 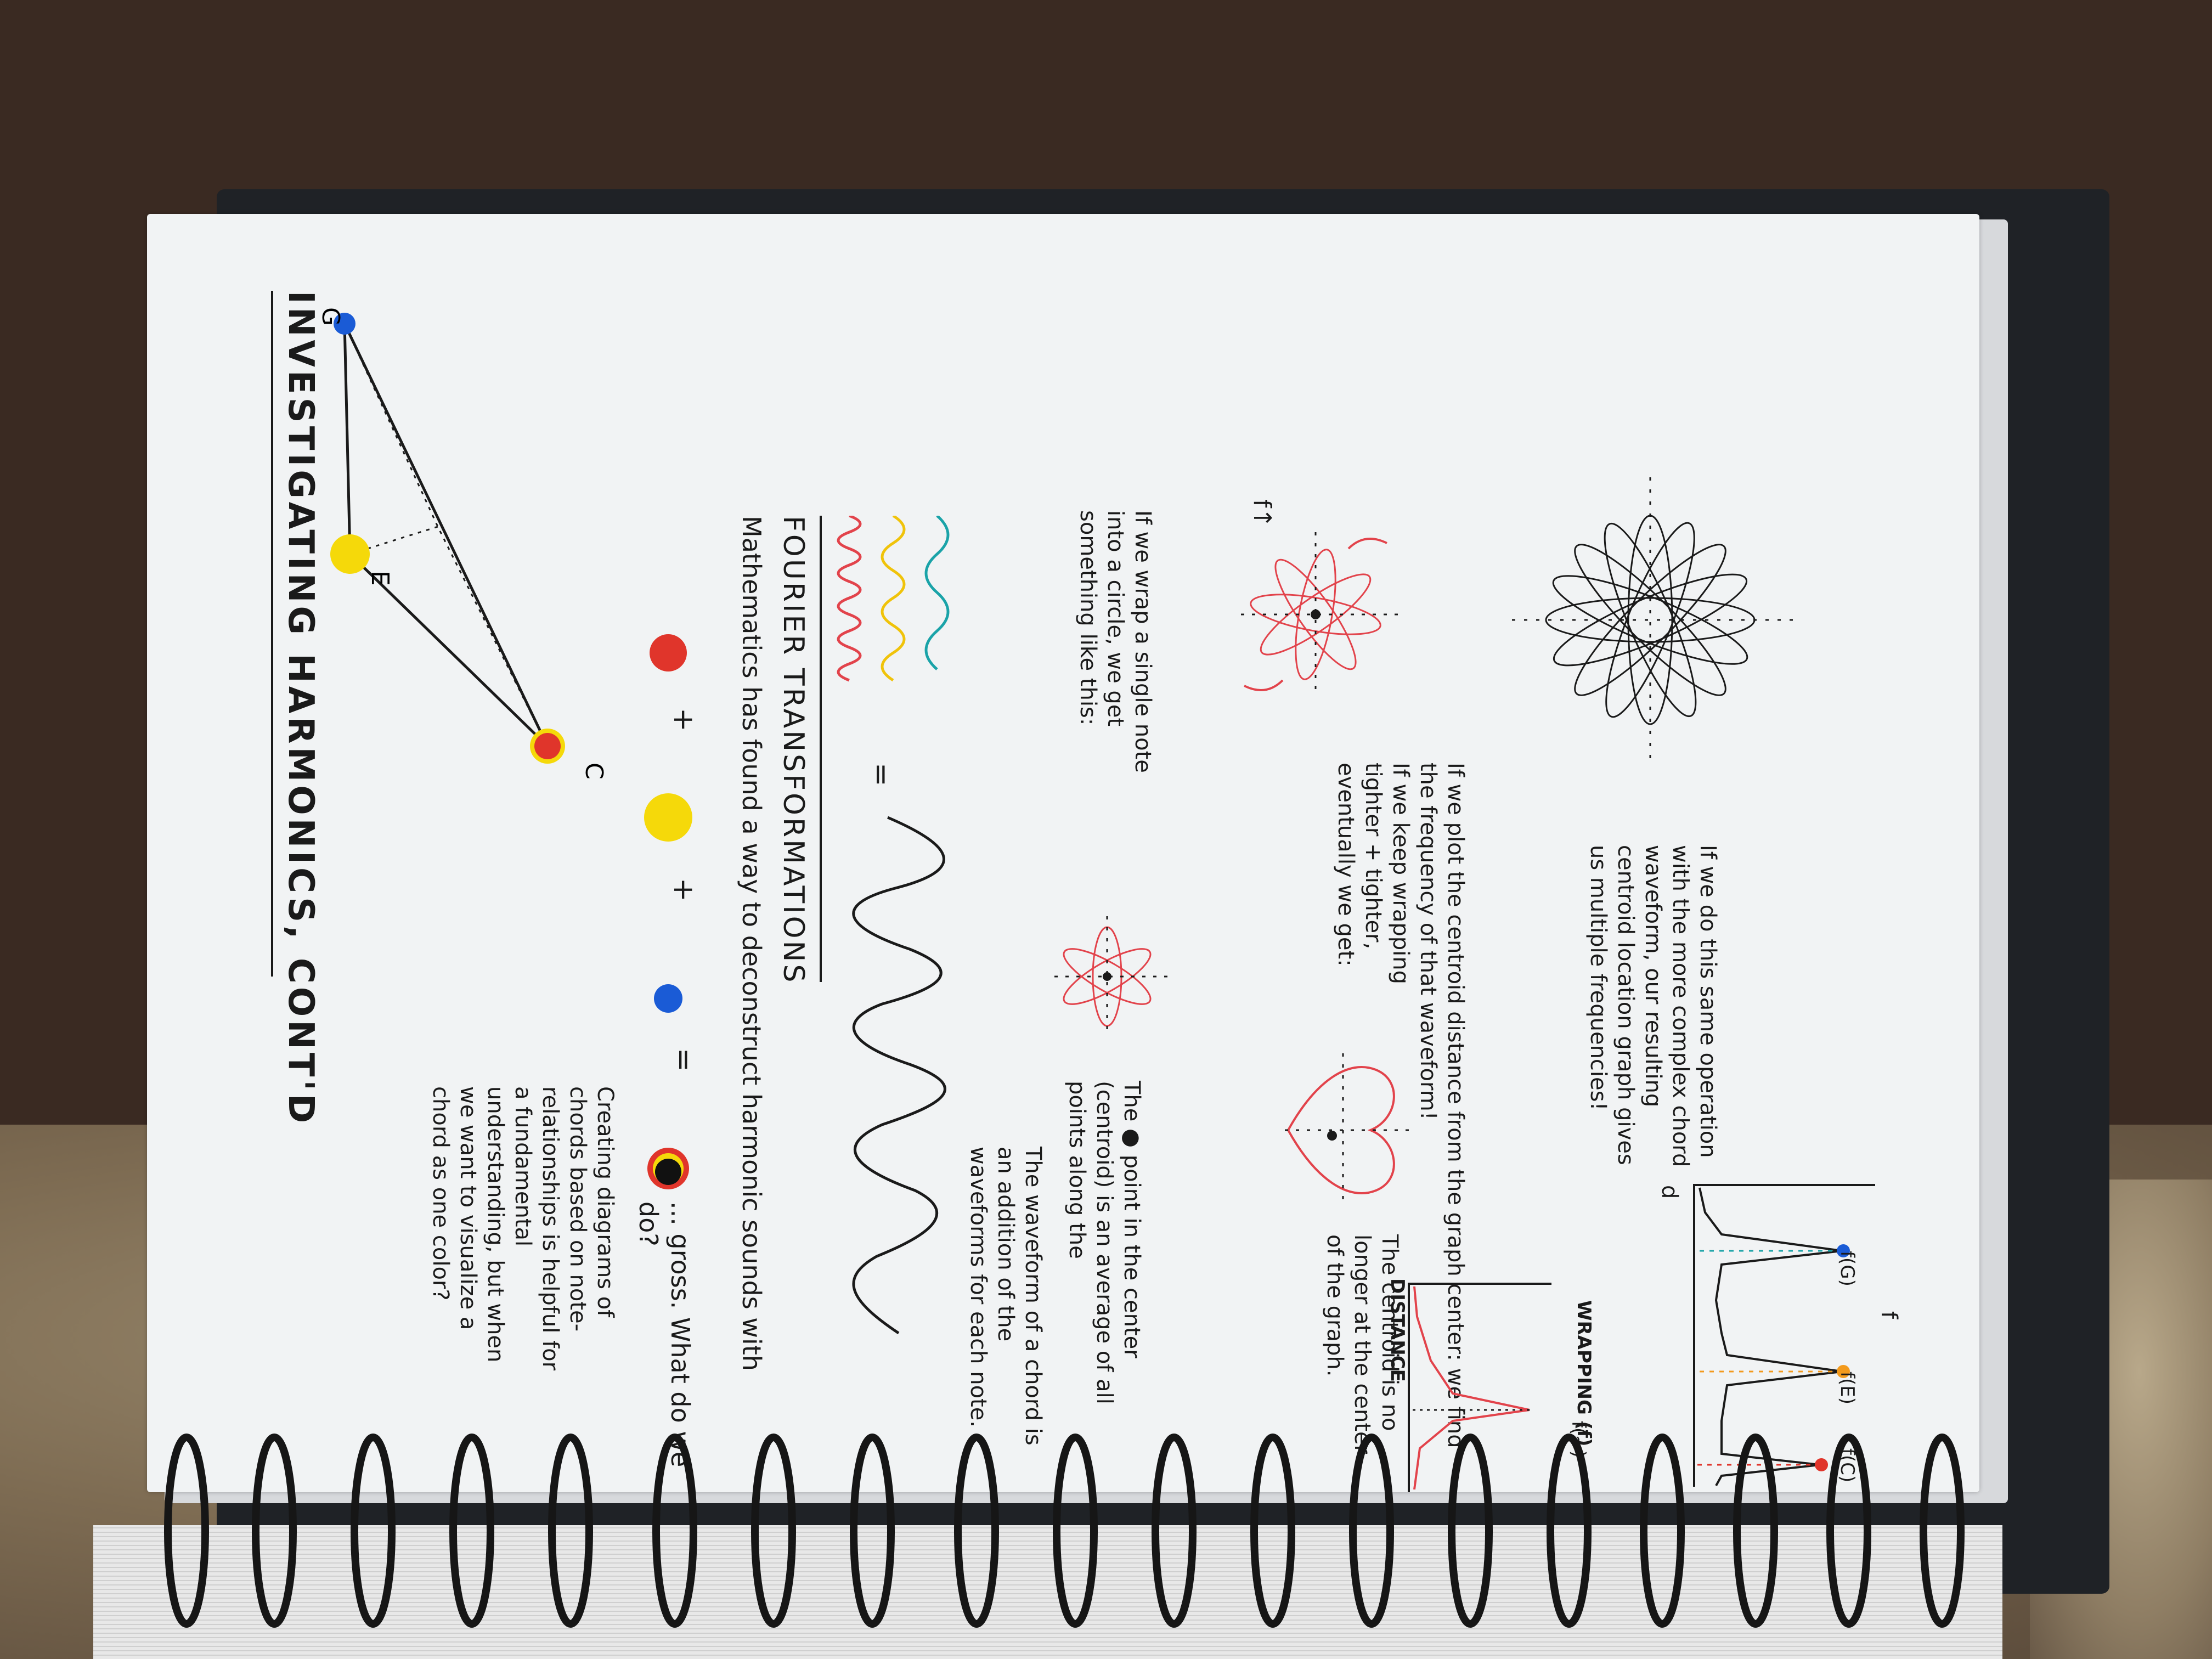 What do you see at coordinates (881, 776) in the screenshot?
I see `equals-sign-2: =` at bounding box center [881, 776].